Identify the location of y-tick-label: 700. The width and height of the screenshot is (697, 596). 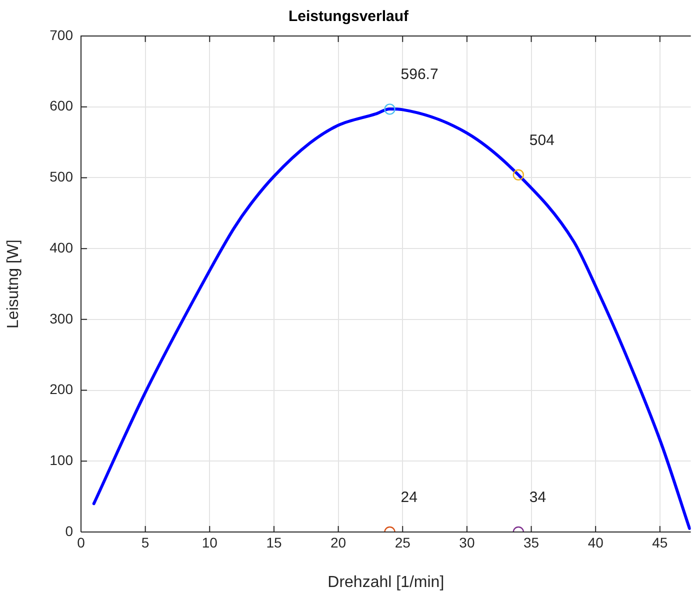
(62, 34).